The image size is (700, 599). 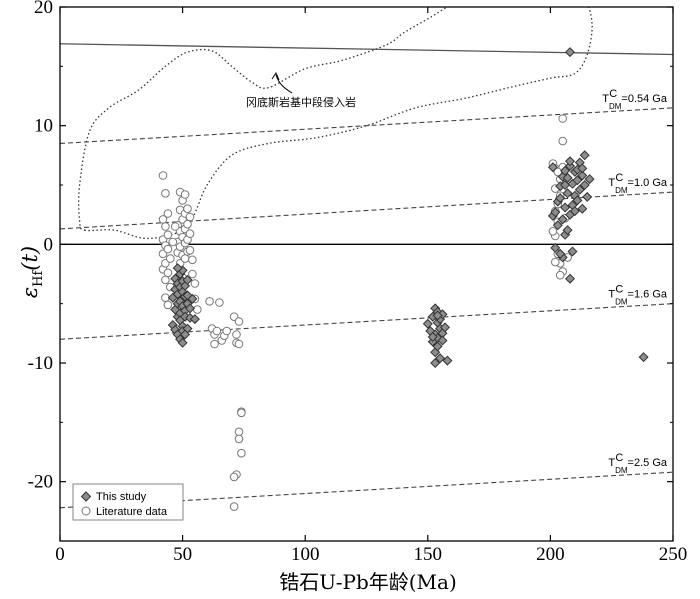 I want to click on legend: This study Literature data, so click(x=128, y=502).